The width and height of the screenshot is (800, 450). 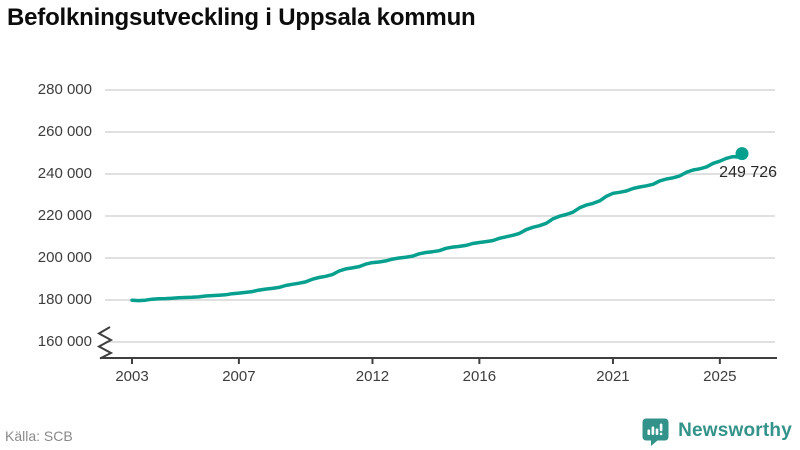 What do you see at coordinates (39, 436) in the screenshot?
I see `source-label: Källa: SCB` at bounding box center [39, 436].